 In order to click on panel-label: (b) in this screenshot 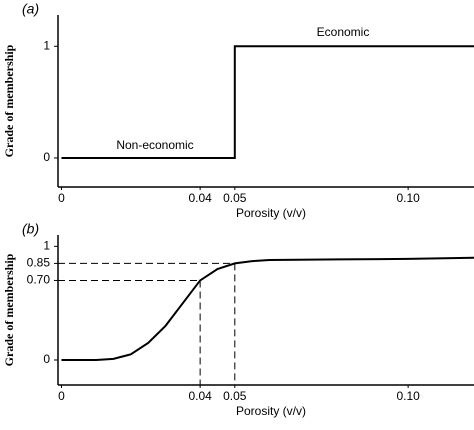, I will do `click(30, 229)`.